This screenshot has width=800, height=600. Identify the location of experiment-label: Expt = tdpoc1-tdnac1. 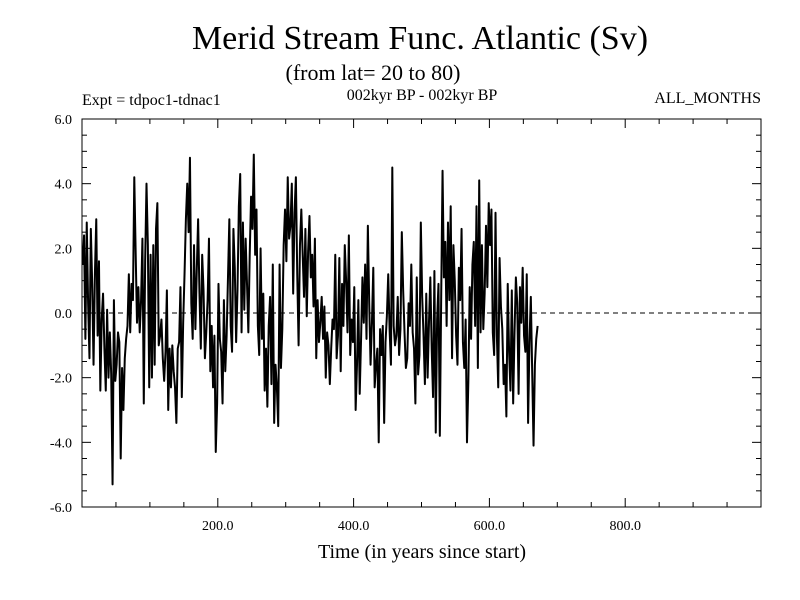
(151, 100).